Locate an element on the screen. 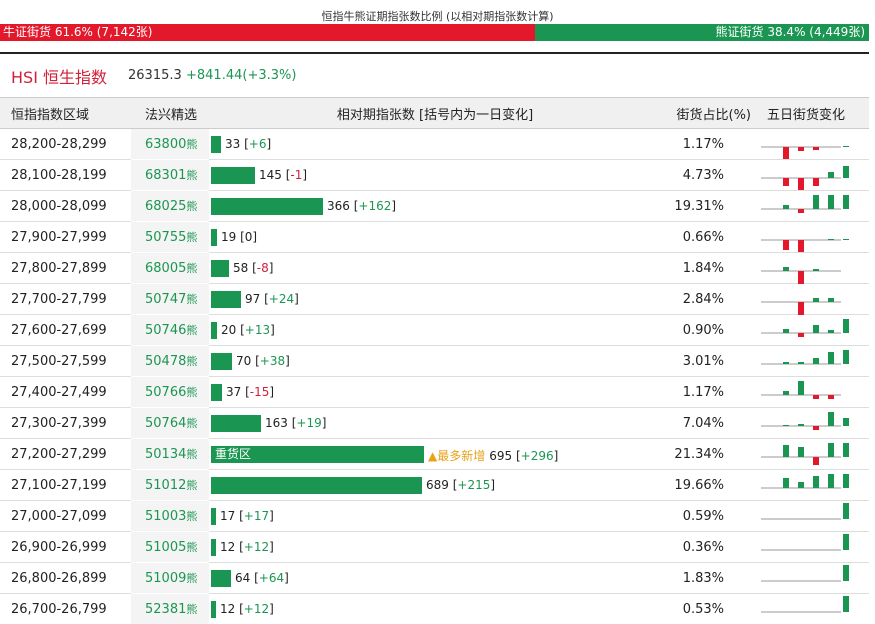  warrant-code-cell: 68005熊 is located at coordinates (170, 268).